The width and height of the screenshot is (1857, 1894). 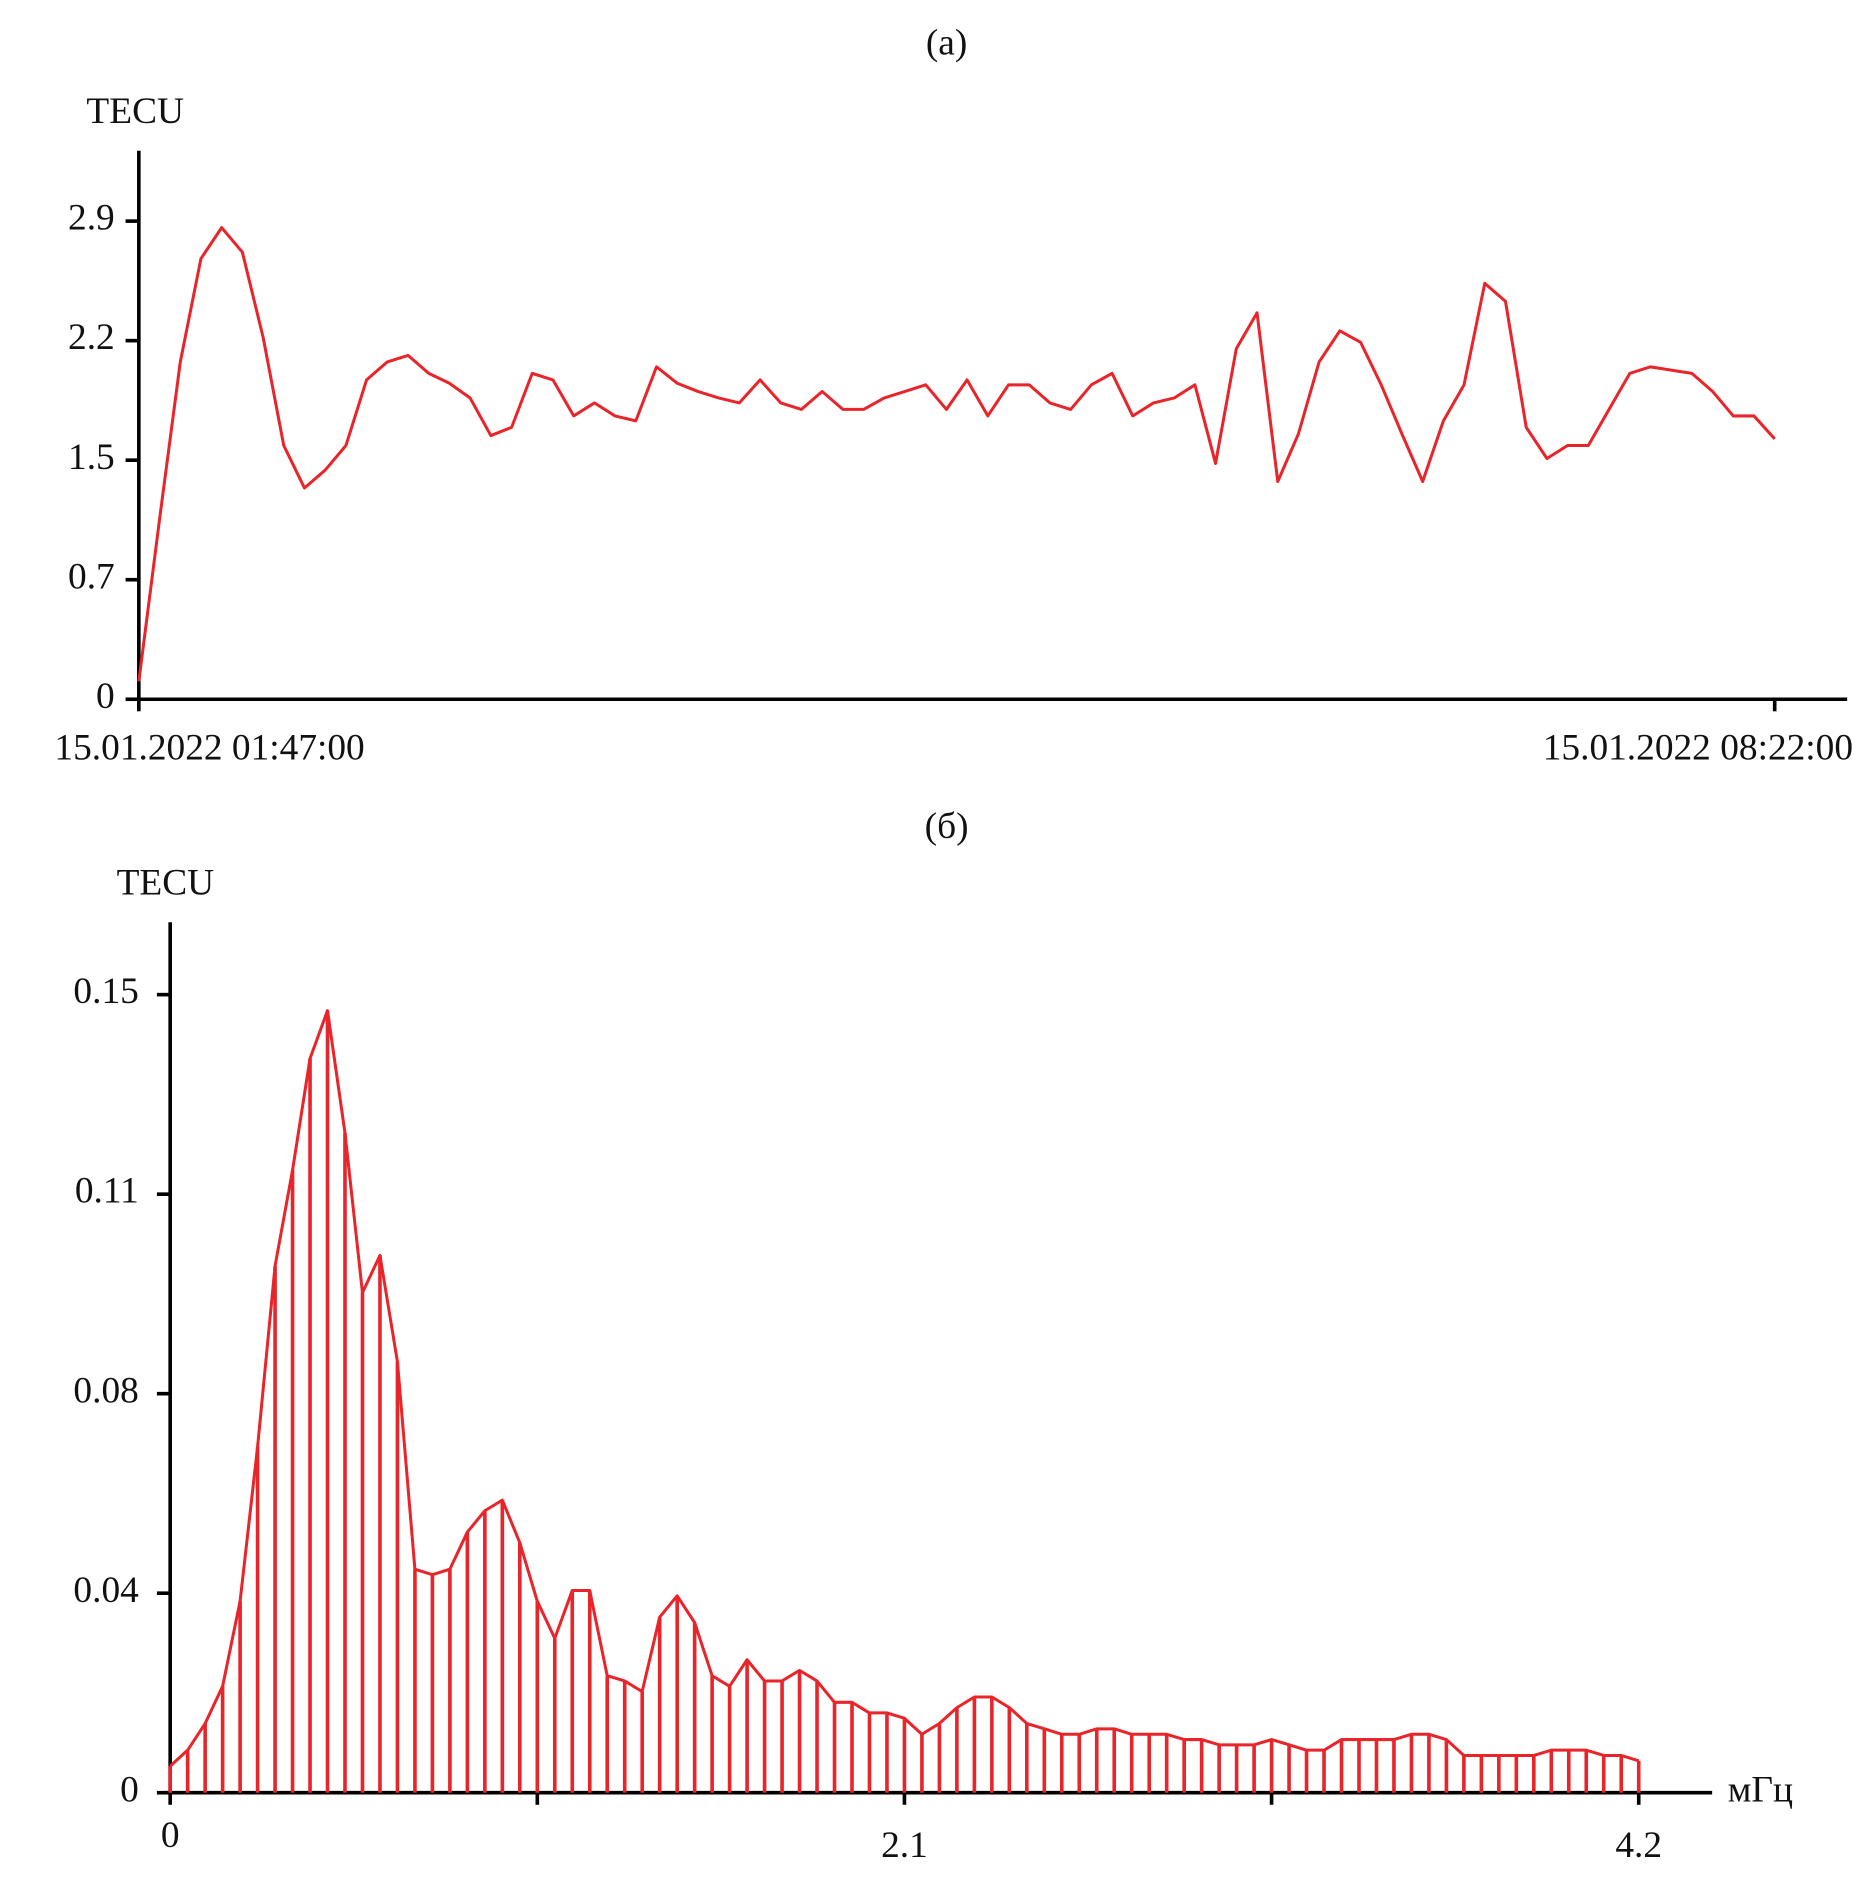 I want to click on y-tick-label: 0.7, so click(x=91, y=576).